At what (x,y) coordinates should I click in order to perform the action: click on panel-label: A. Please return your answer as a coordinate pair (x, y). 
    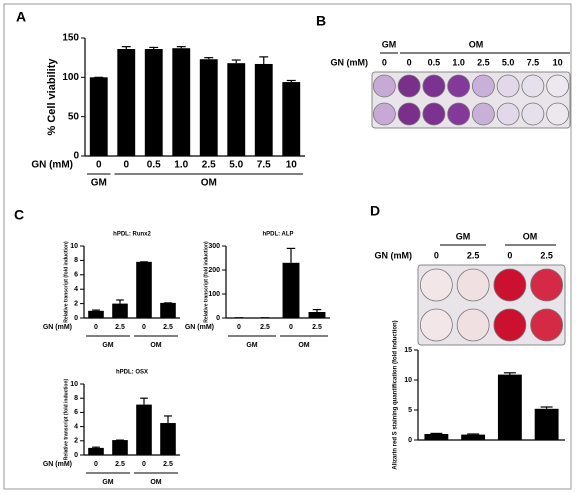
    Looking at the image, I should click on (21, 17).